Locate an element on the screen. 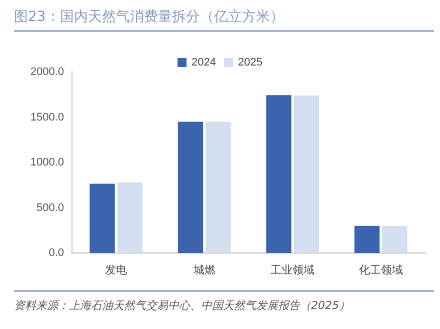 Image resolution: width=440 pixels, height=329 pixels. y-tick-label: 1000.0 is located at coordinates (47, 162).